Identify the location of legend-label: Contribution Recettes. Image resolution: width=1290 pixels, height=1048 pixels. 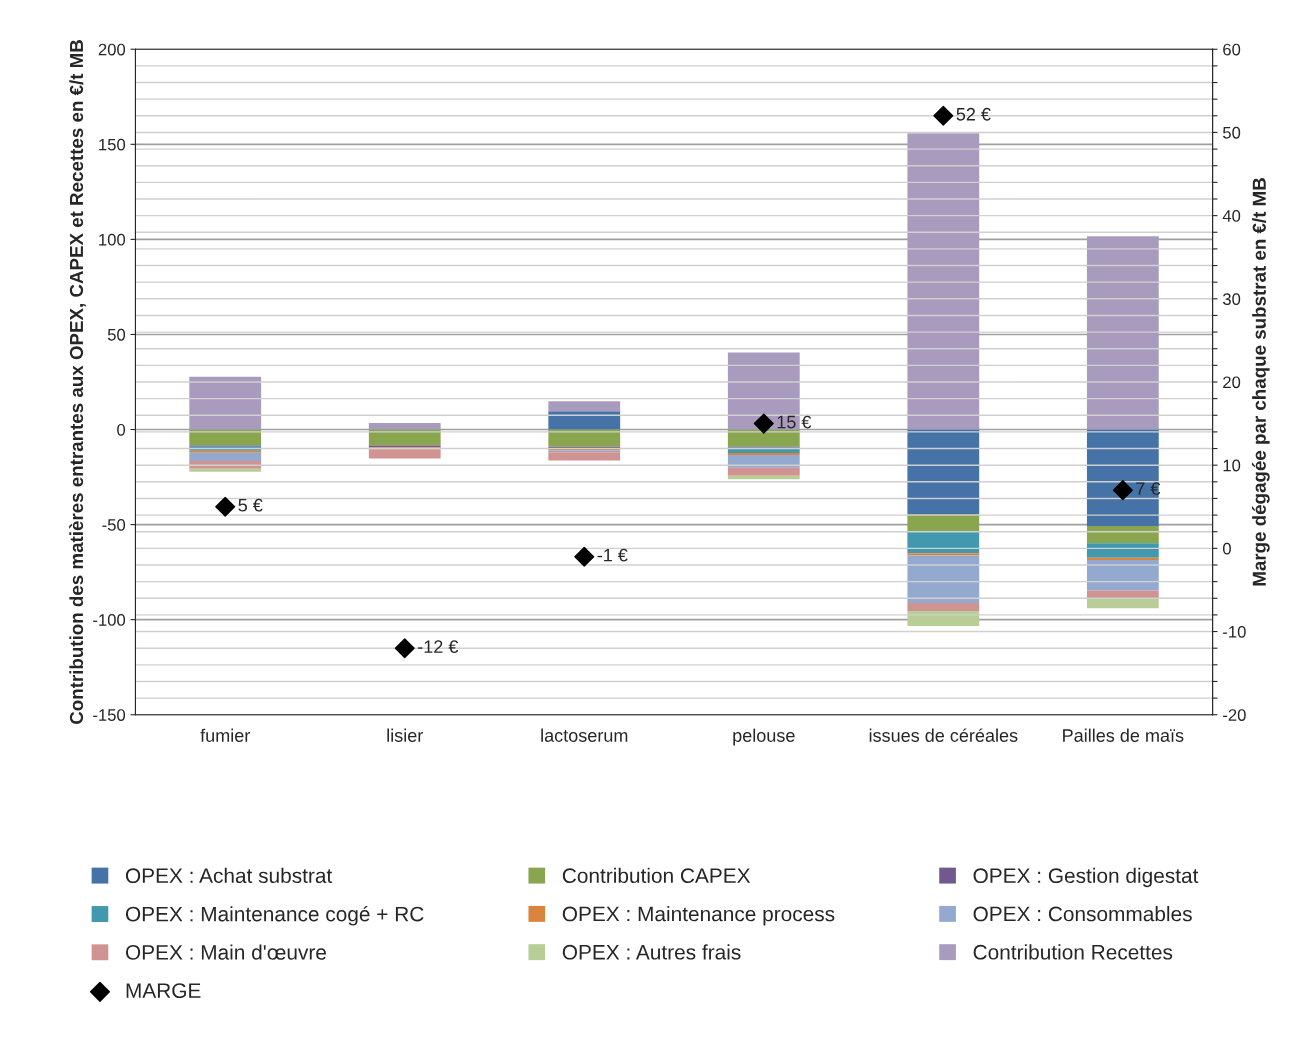
(1073, 952).